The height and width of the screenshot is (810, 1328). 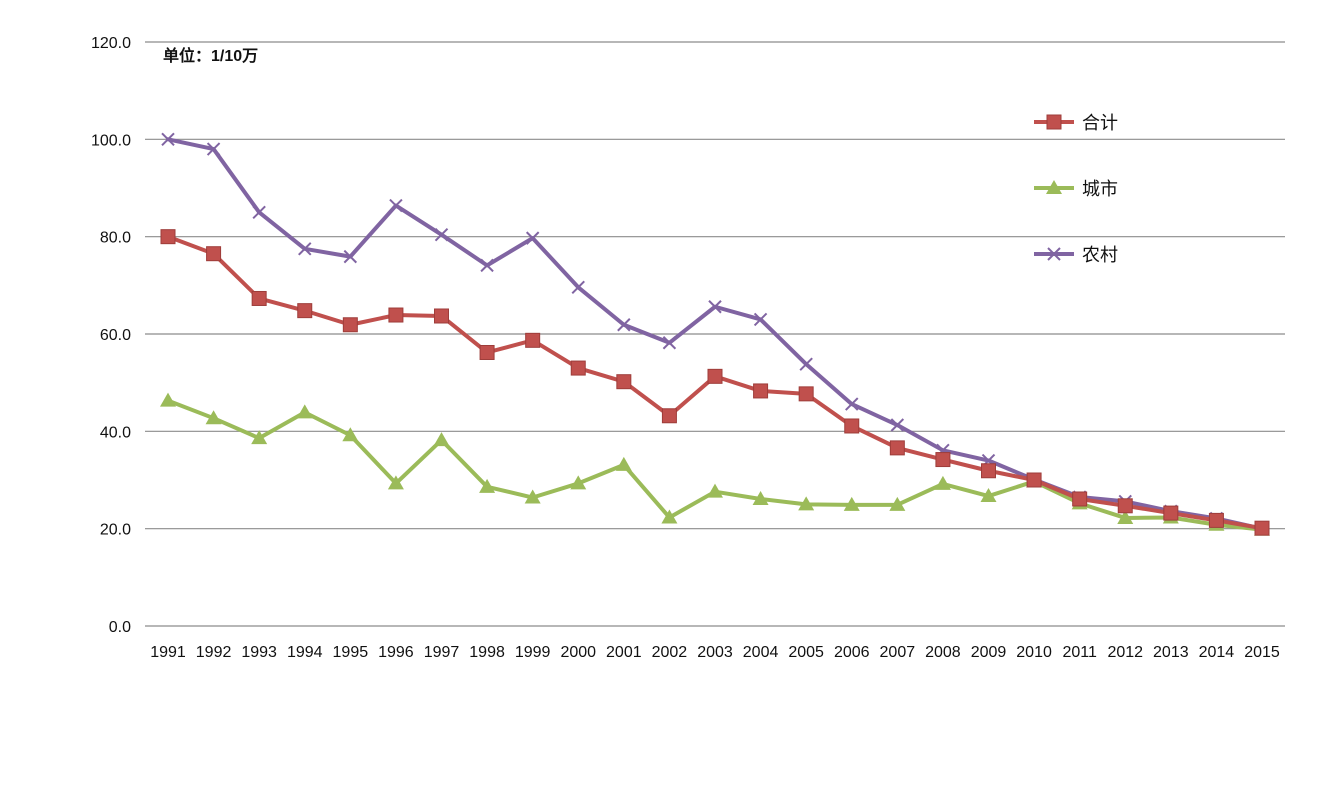 What do you see at coordinates (1034, 652) in the screenshot?
I see `x-tick-label: 2010` at bounding box center [1034, 652].